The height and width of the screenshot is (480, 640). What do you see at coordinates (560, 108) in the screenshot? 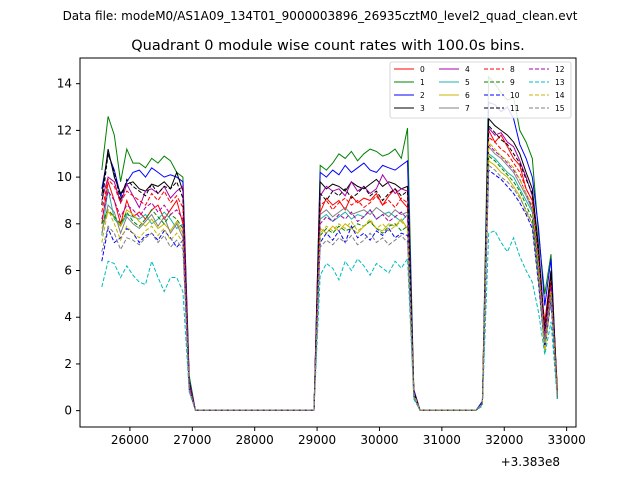
I see `legend-label-15: 15` at bounding box center [560, 108].